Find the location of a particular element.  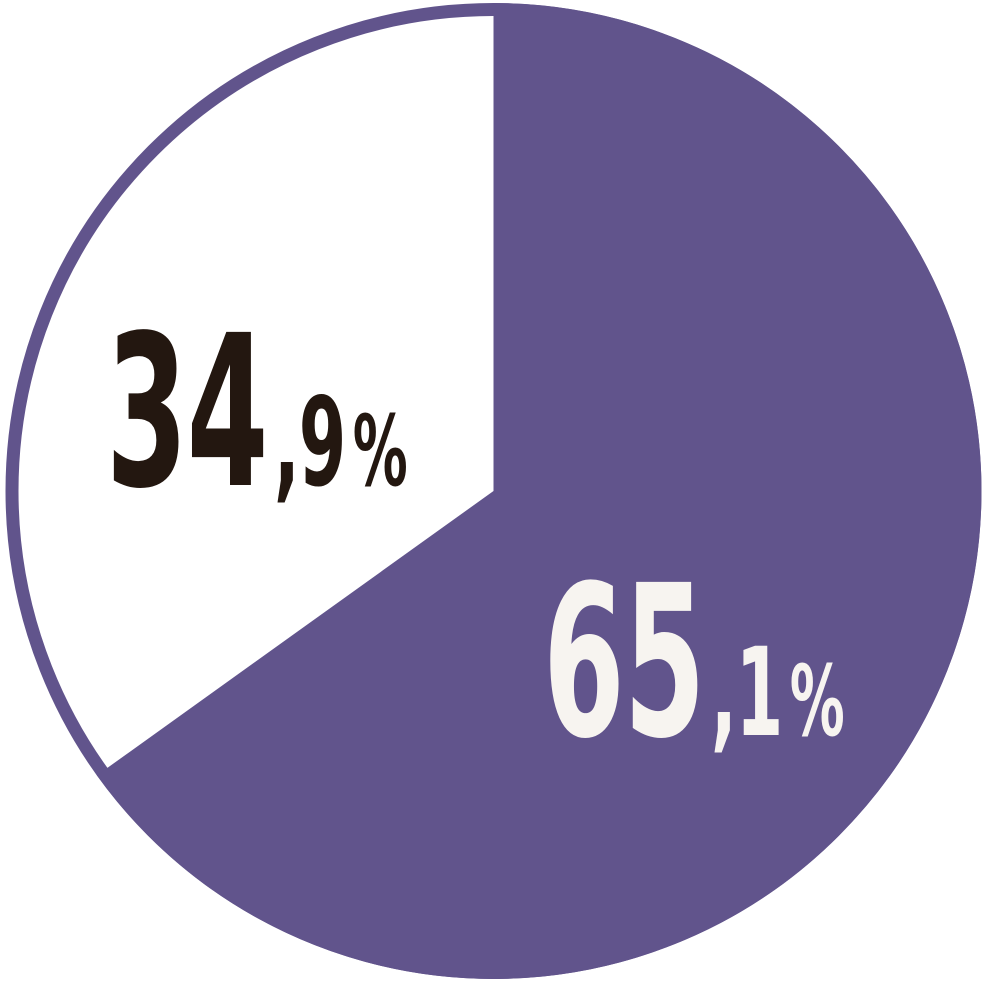

slice-label-65-1: 65 ,1 % is located at coordinates (693, 663).